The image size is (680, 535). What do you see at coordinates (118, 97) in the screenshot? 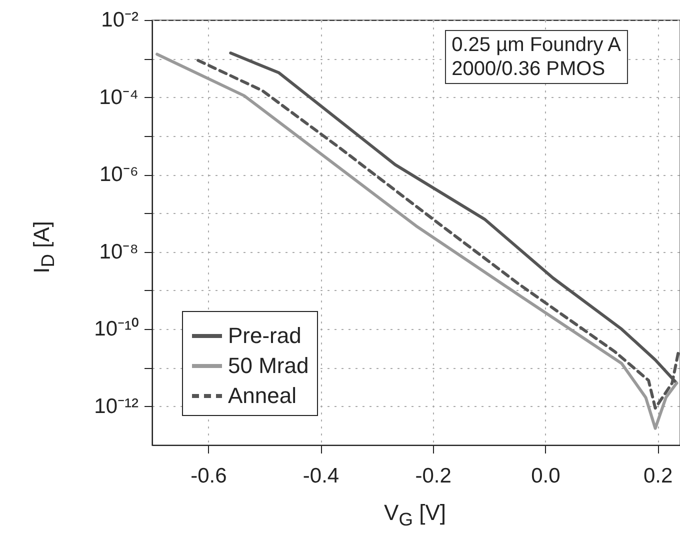
I see `y-tick-label: 10⁻⁴` at bounding box center [118, 97].